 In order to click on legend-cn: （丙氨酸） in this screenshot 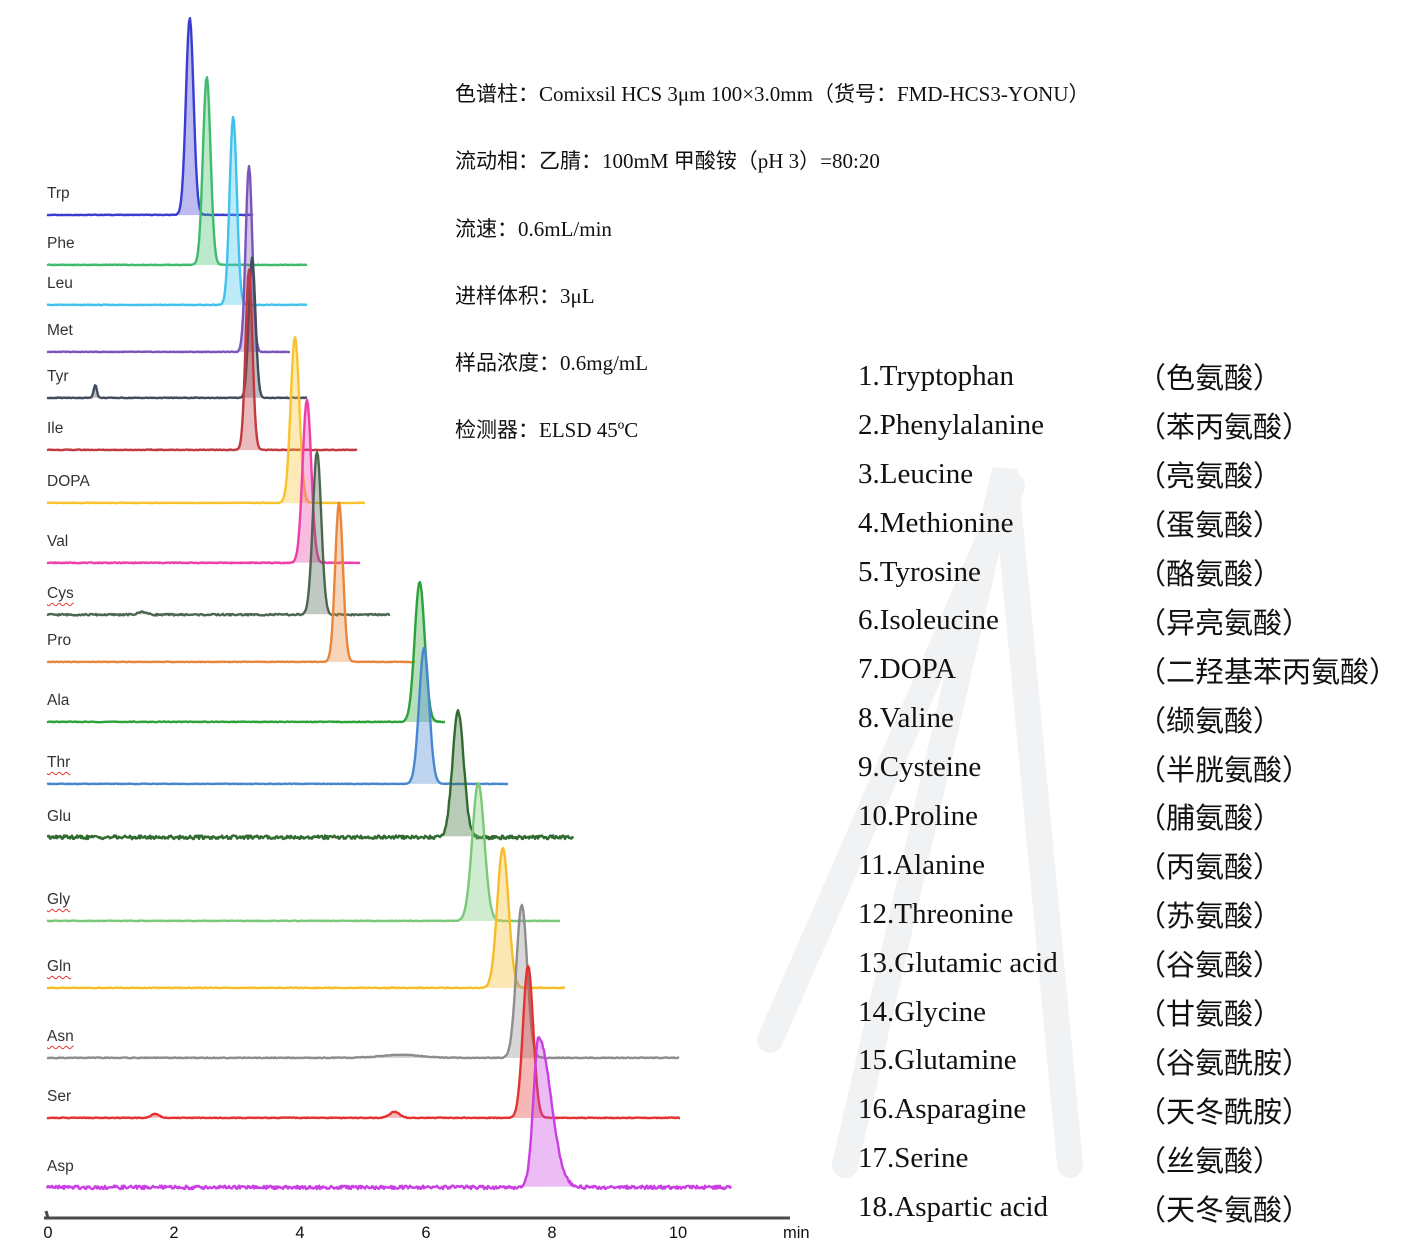, I will do `click(1210, 868)`.